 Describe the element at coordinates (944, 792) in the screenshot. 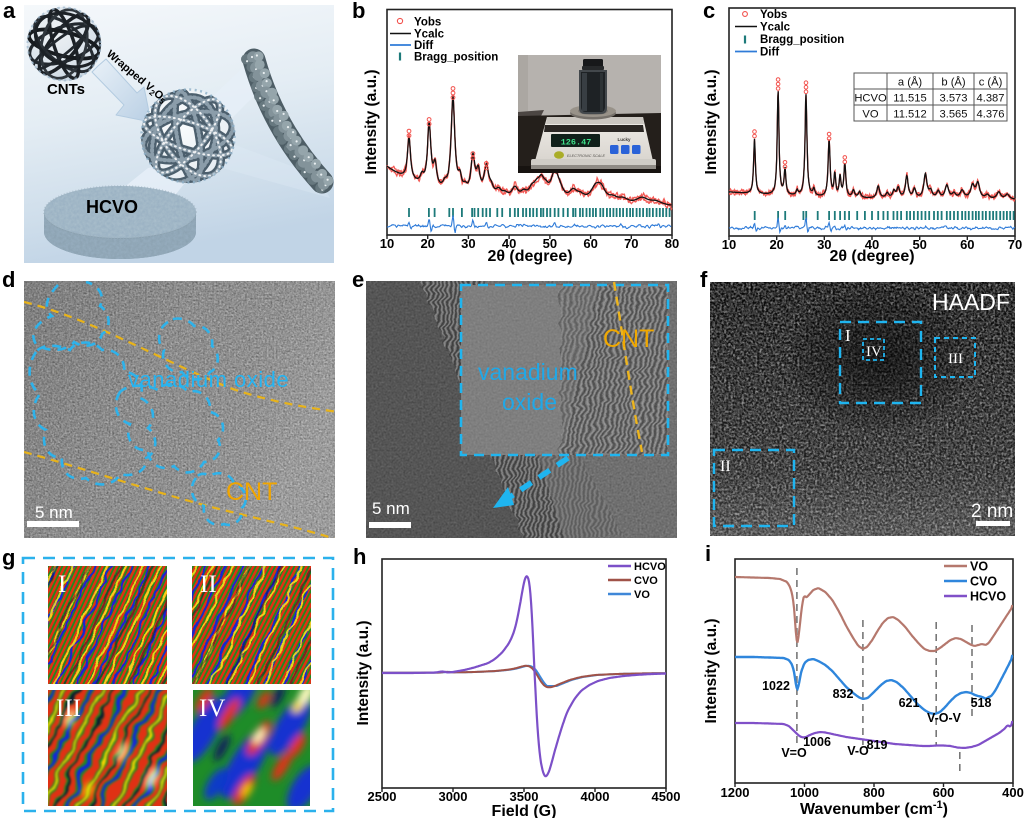

I see `svg-text: 600` at that location.